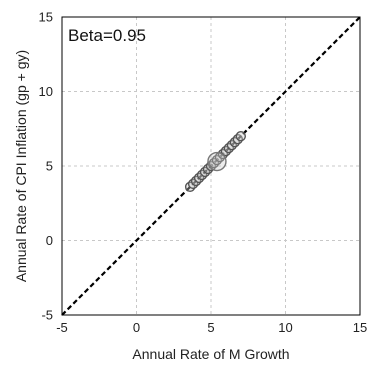 The image size is (367, 366). I want to click on y-tick-label: 15, so click(46, 17).